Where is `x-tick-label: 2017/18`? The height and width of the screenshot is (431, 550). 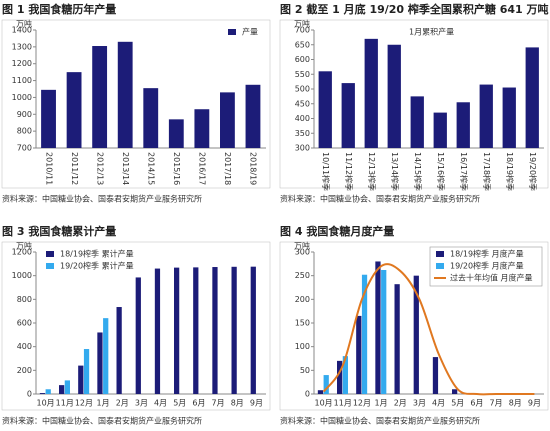
x-tick-label: 2017/18 is located at coordinates (227, 168).